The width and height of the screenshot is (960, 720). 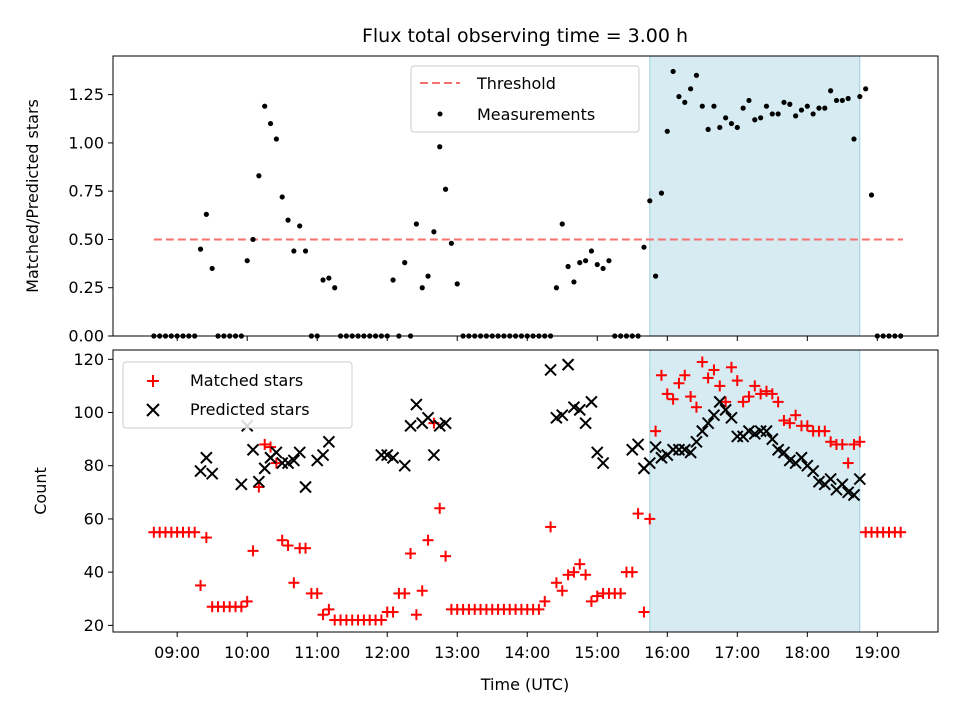 I want to click on legend-matched-label: Matched stars, so click(x=246, y=380).